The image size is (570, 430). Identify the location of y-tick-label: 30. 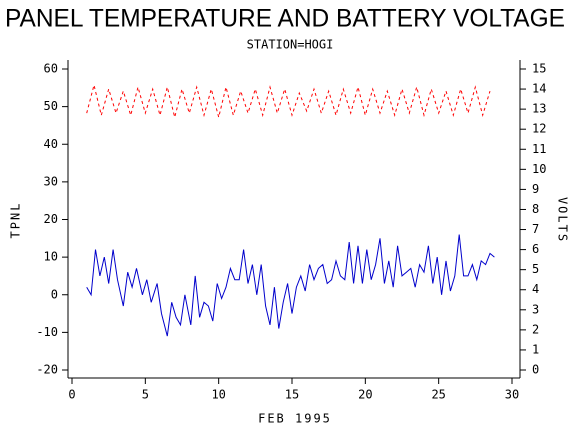
(51, 181).